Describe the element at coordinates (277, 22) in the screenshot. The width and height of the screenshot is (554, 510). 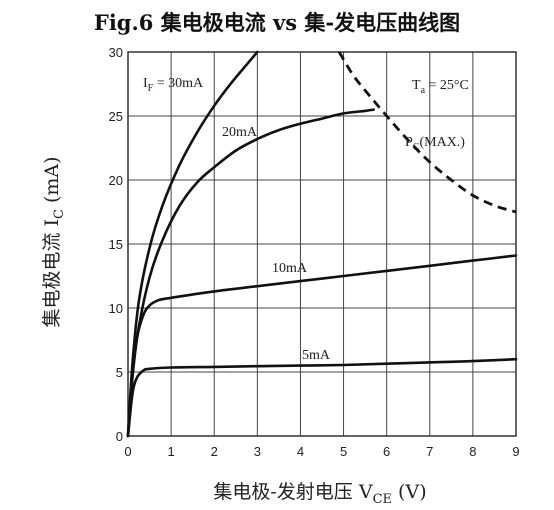
I see `chart-title: Fig.6 集电极电流 vs 集-发电压曲线图` at that location.